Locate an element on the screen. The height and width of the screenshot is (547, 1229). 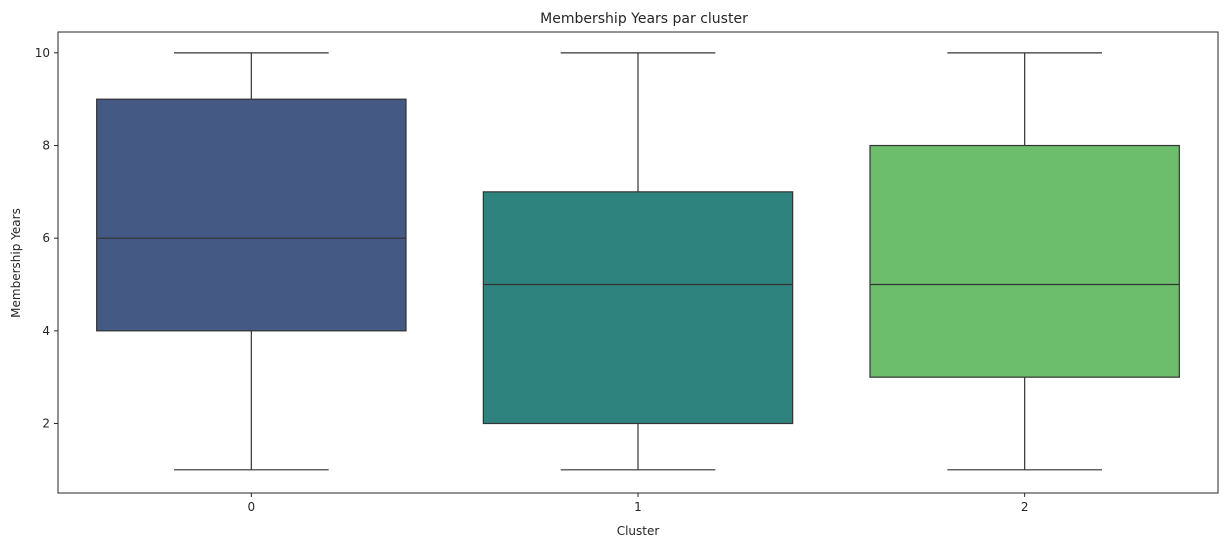
y-tick-label: 6 is located at coordinates (46, 238).